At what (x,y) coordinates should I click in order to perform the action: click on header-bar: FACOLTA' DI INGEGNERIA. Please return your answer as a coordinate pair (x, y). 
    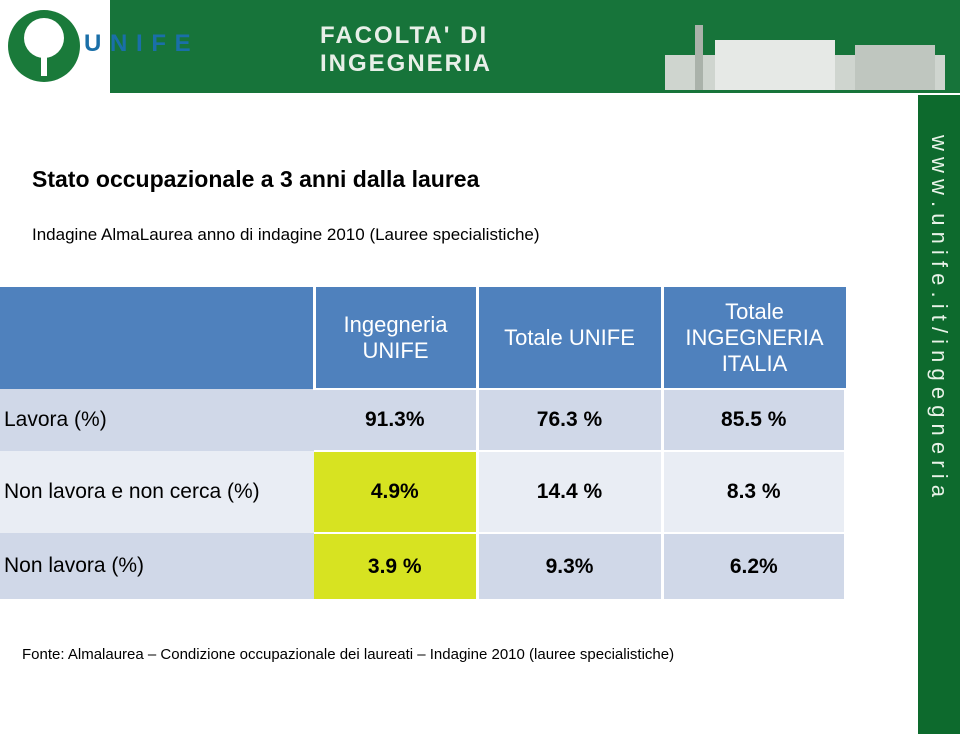
    Looking at the image, I should click on (535, 46).